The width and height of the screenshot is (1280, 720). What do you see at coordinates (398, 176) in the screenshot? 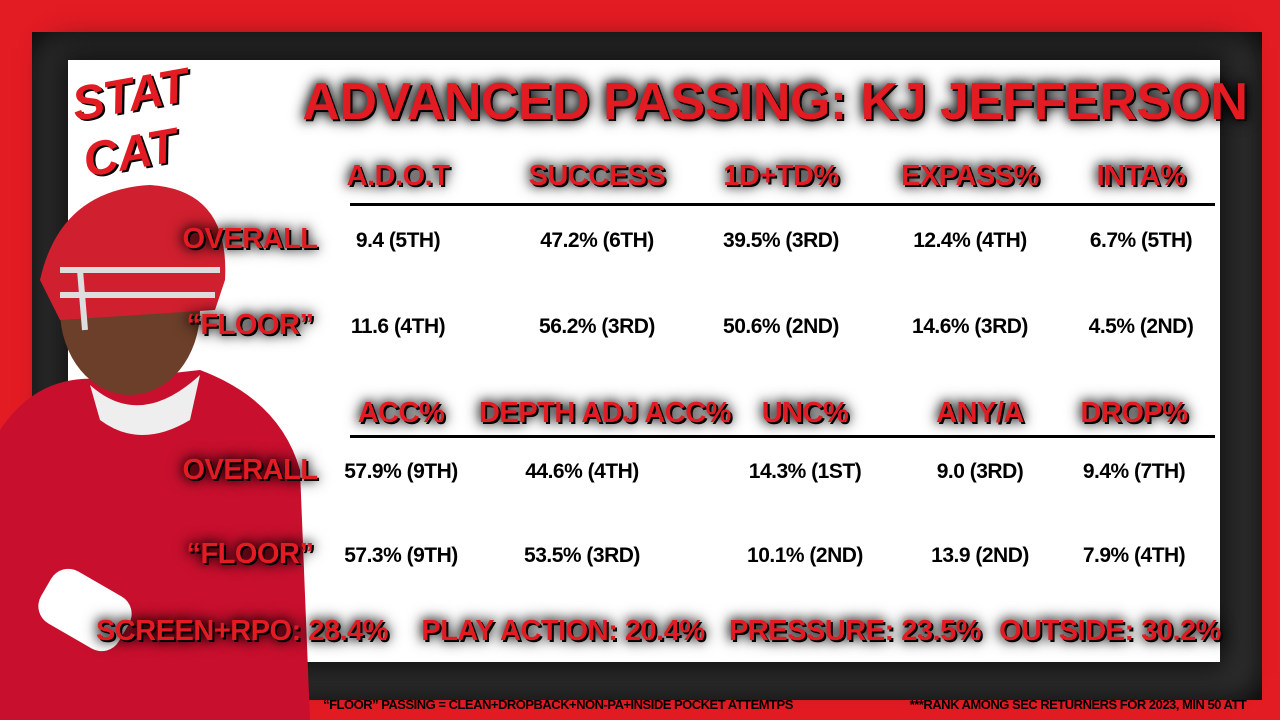
I see `column-header: A.D.O.T` at bounding box center [398, 176].